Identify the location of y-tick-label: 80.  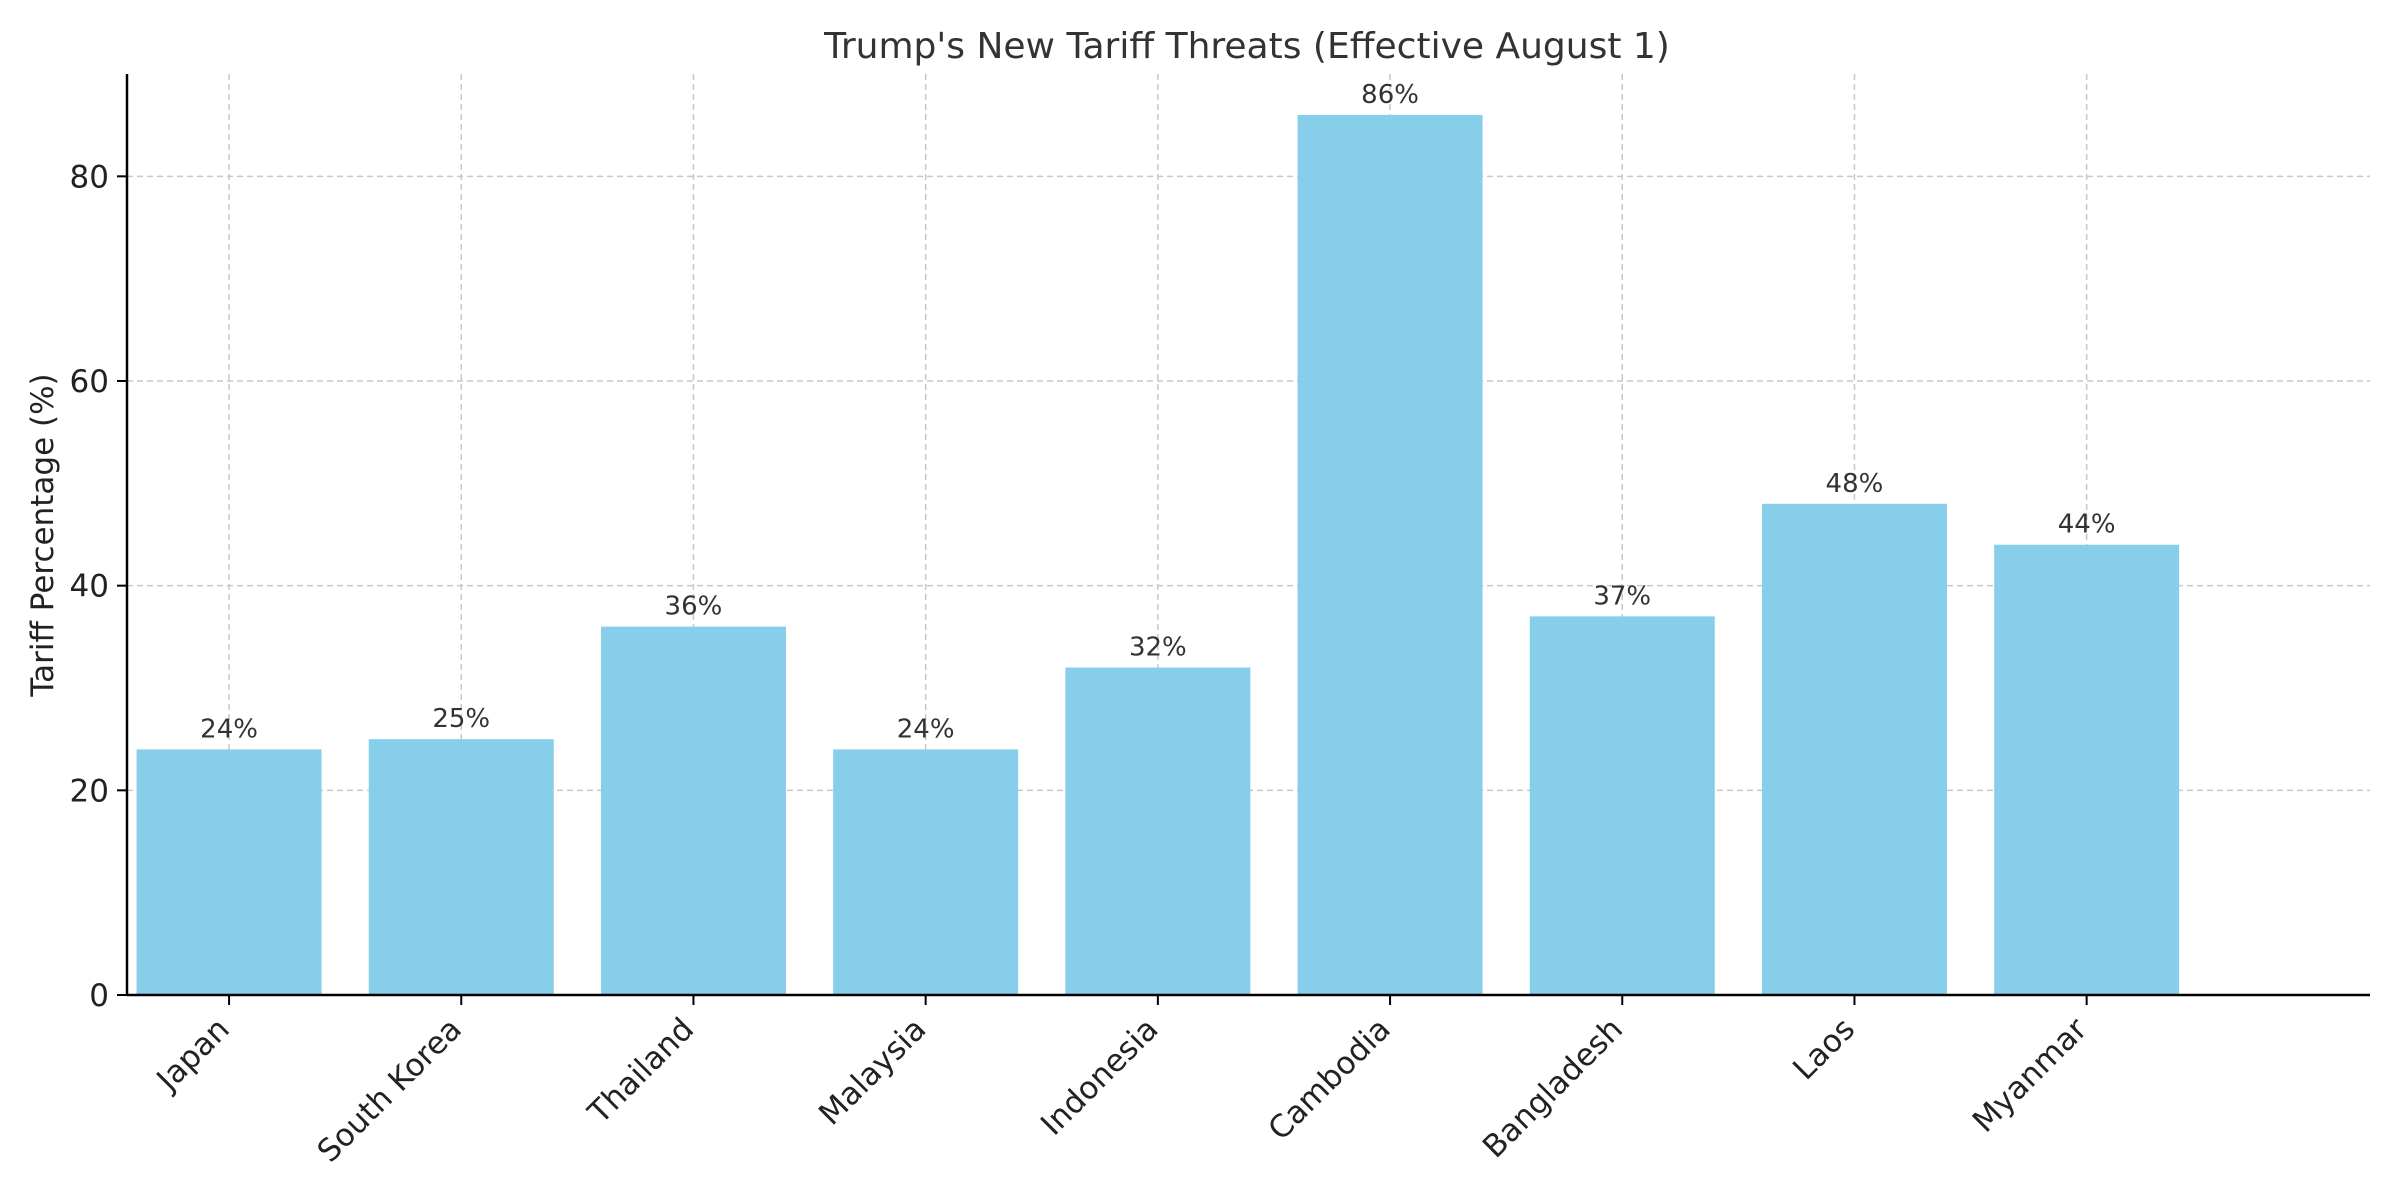
(89, 177).